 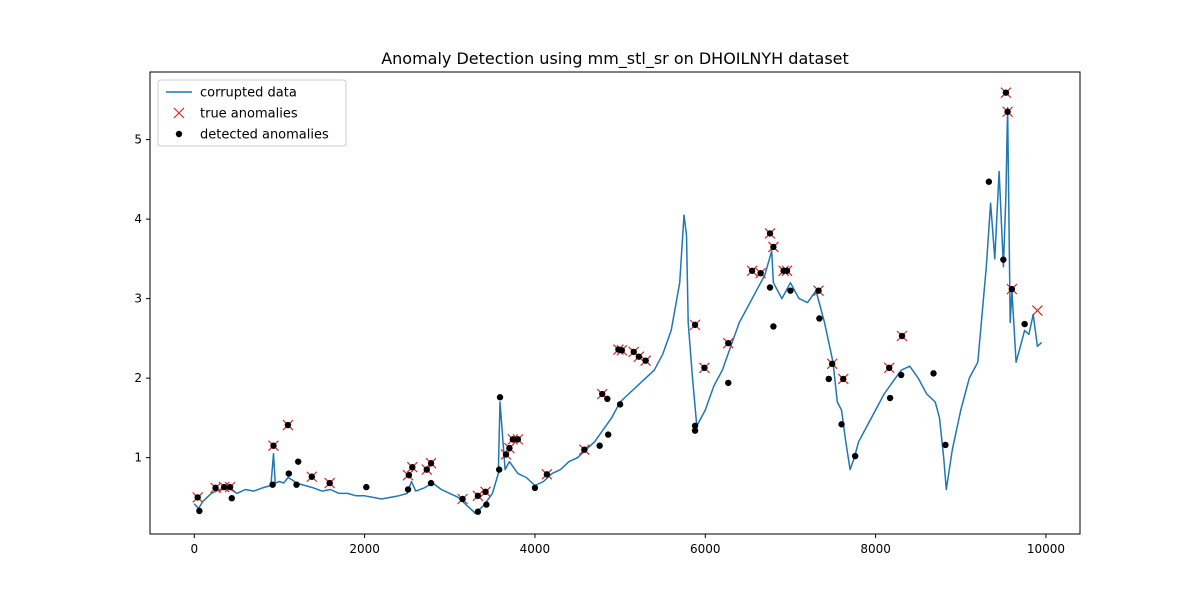 What do you see at coordinates (1037, 310) in the screenshot?
I see `true-anomaly-marker` at bounding box center [1037, 310].